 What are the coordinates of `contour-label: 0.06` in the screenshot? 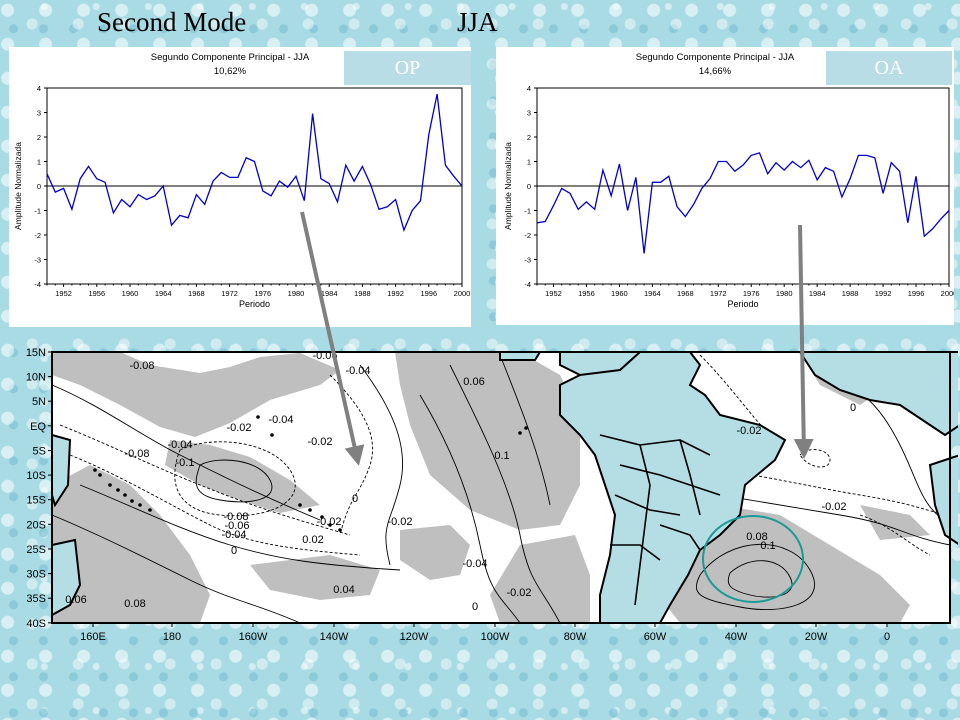 It's located at (75, 600).